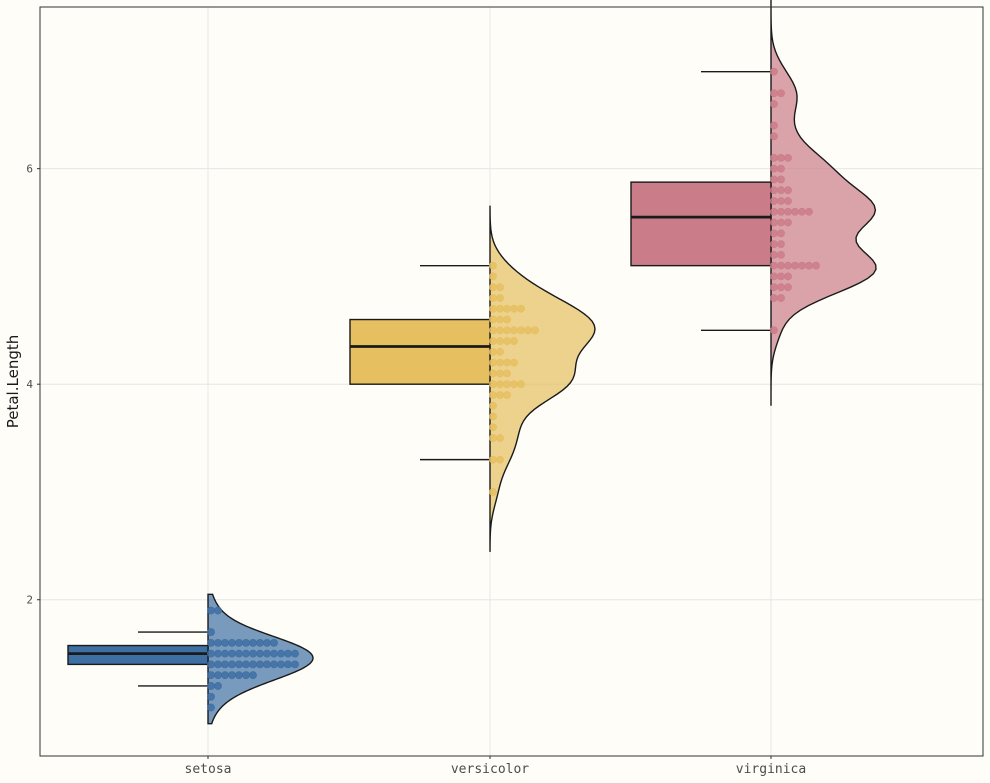 This screenshot has width=990, height=783. Describe the element at coordinates (771, 769) in the screenshot. I see `x-tick-label-virginica: virginica` at that location.